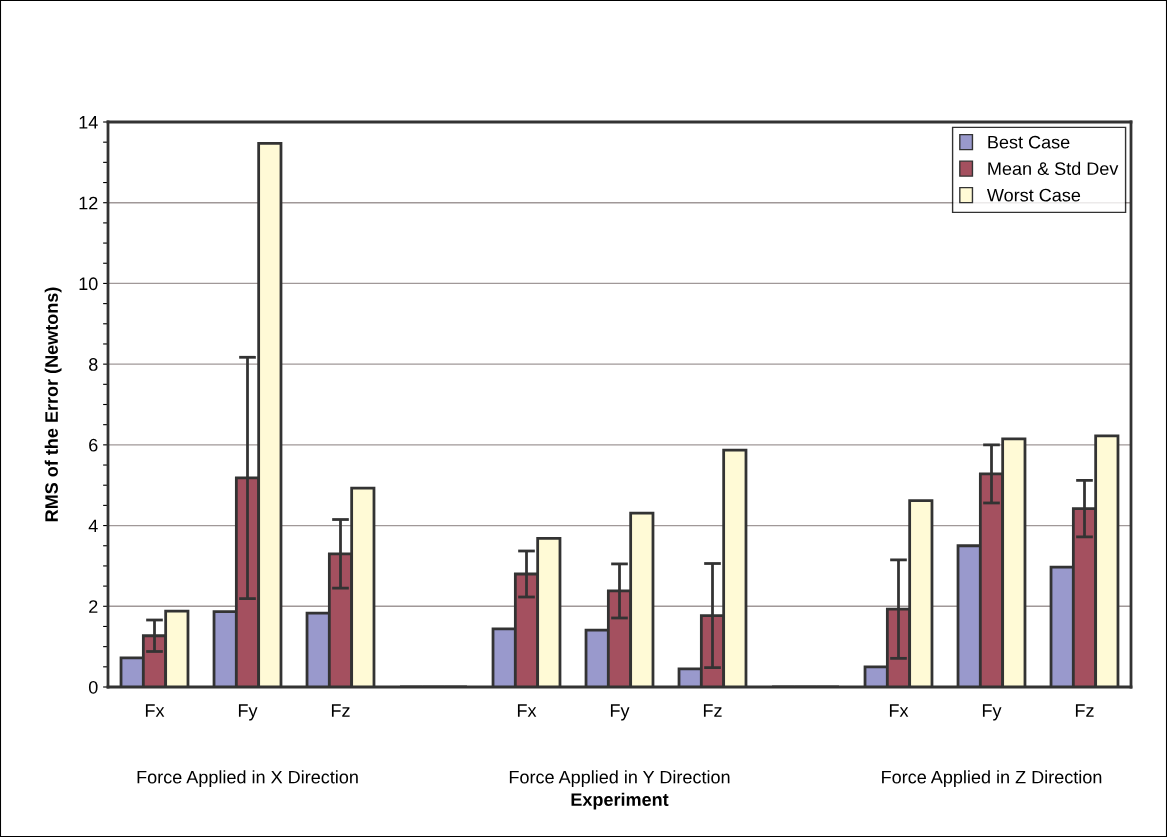 The height and width of the screenshot is (837, 1167). Describe the element at coordinates (93, 606) in the screenshot. I see `y-tick-label: 2` at that location.